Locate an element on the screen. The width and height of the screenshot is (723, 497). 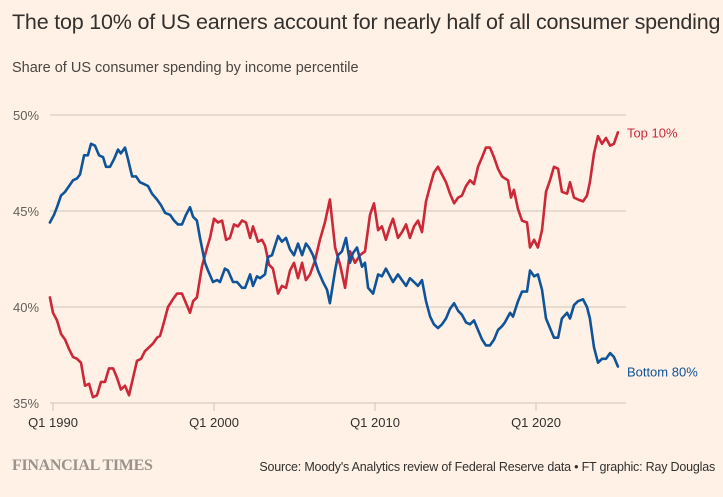
legend: Top 10% Bottom 80% is located at coordinates (662, 252).